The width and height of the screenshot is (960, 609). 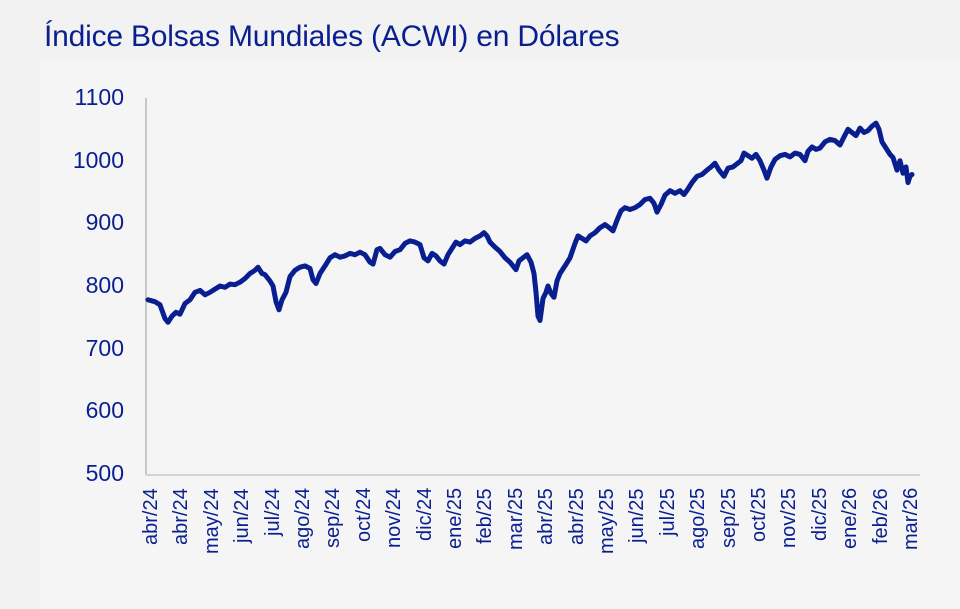 What do you see at coordinates (911, 518) in the screenshot?
I see `x-tick-label: mar/26` at bounding box center [911, 518].